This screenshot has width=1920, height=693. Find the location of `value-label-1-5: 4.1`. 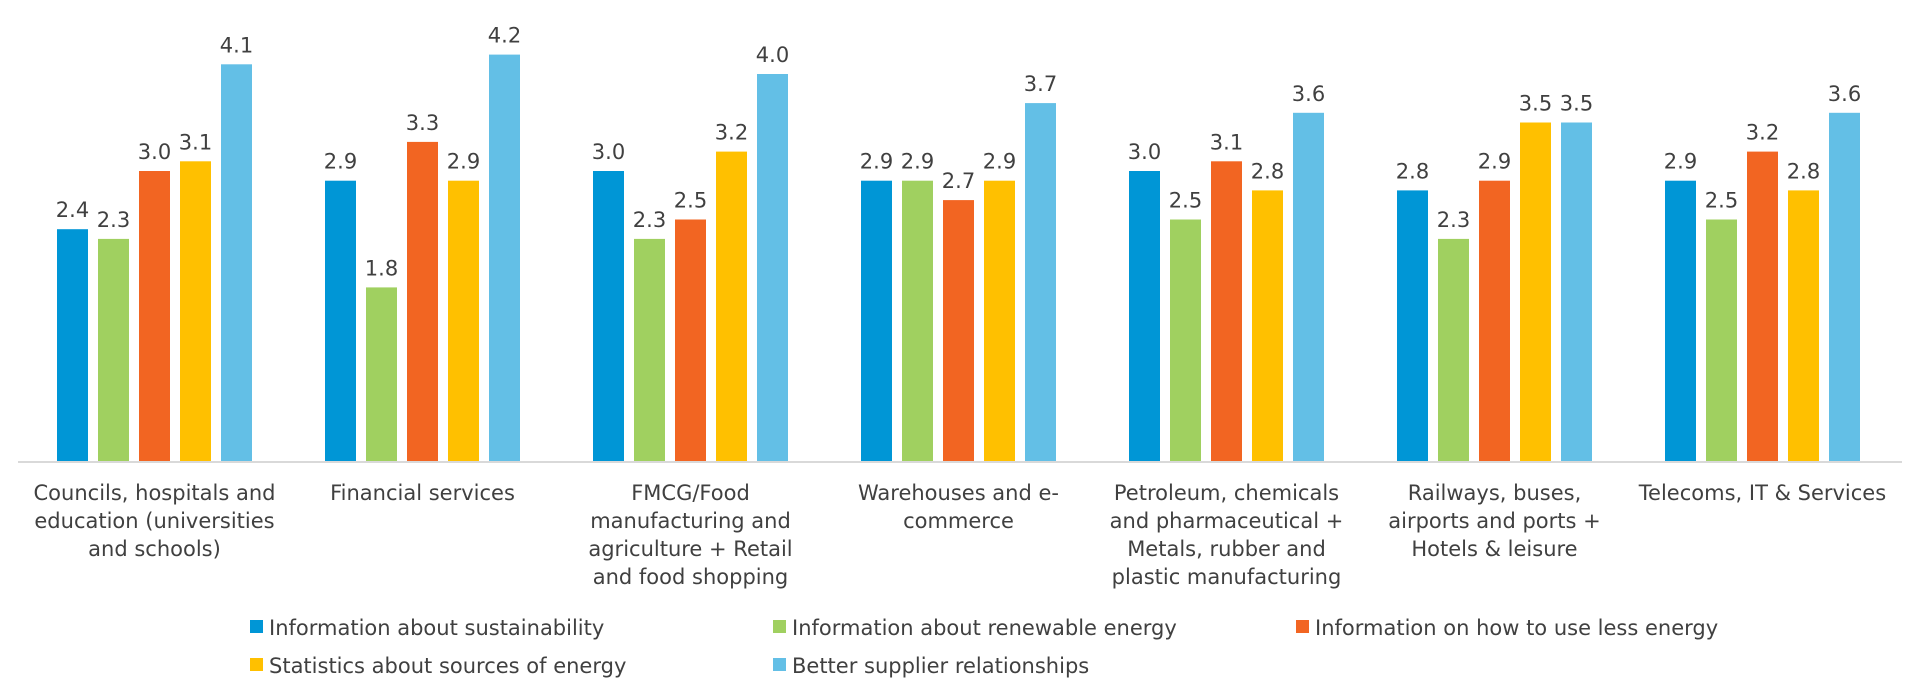

value-label-1-5: 4.1 is located at coordinates (236, 45).